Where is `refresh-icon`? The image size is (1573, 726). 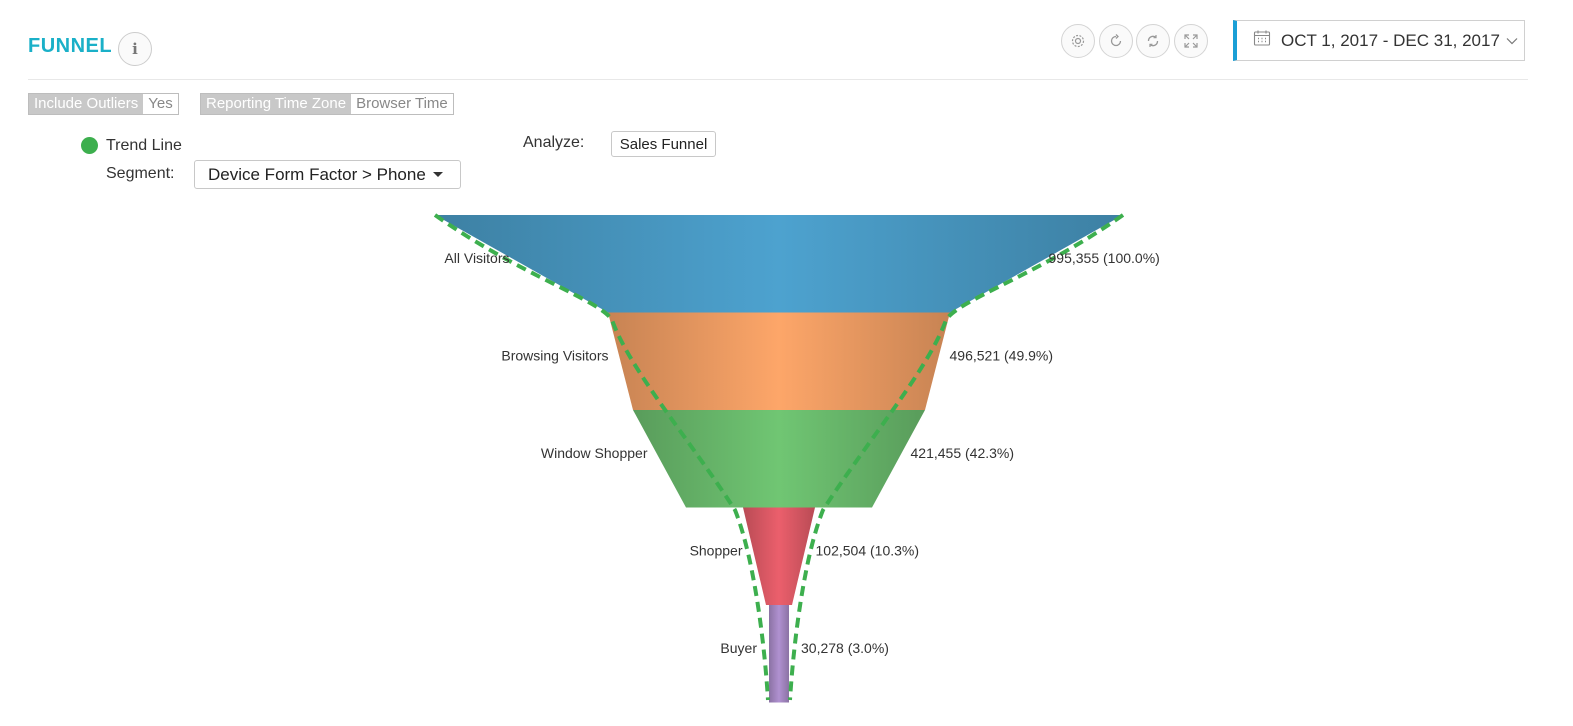 refresh-icon is located at coordinates (1116, 41).